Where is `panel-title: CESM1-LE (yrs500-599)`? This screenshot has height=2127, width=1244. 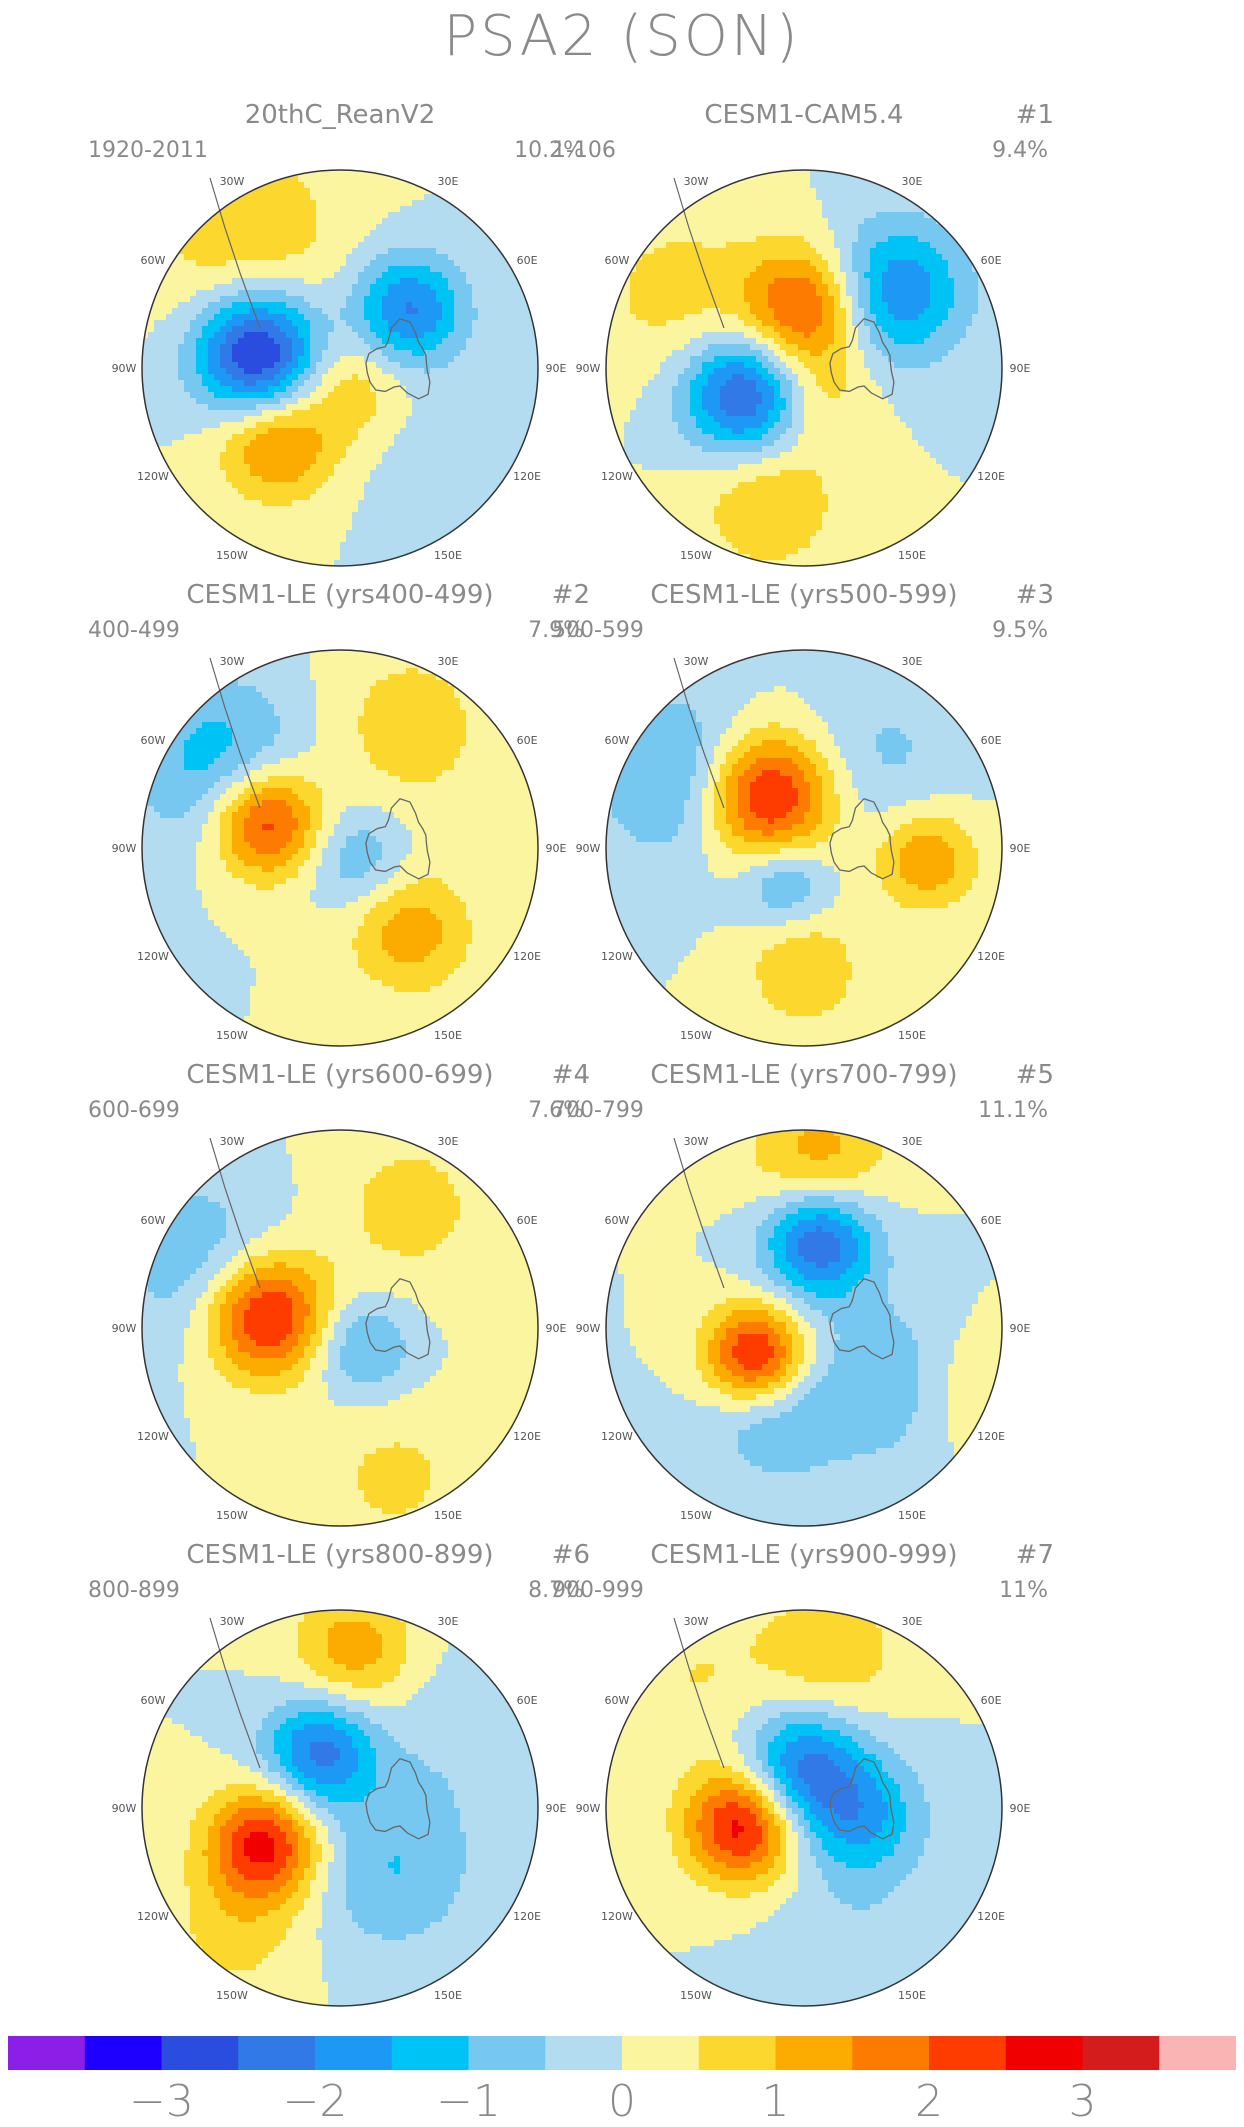 panel-title: CESM1-LE (yrs500-599) is located at coordinates (804, 595).